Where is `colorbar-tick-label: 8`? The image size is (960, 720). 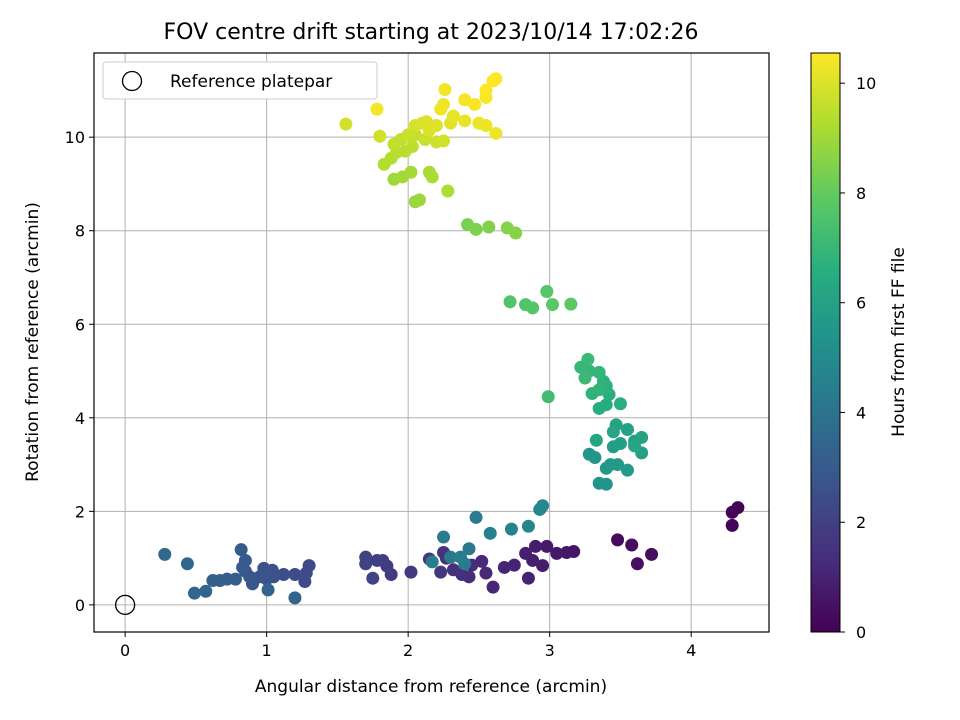
colorbar-tick-label: 8 is located at coordinates (861, 193).